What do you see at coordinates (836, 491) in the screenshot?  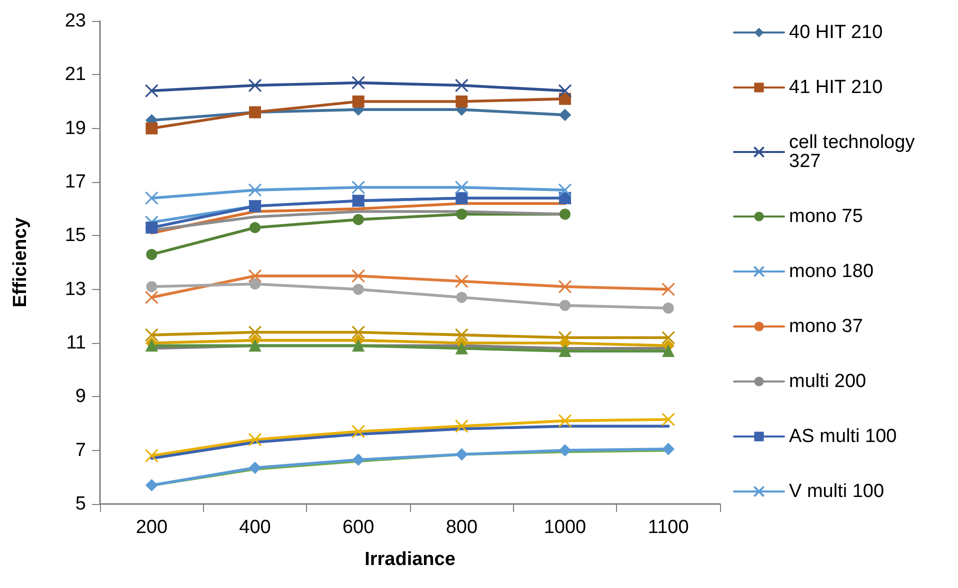 I see `legend-label: V multi 100` at bounding box center [836, 491].